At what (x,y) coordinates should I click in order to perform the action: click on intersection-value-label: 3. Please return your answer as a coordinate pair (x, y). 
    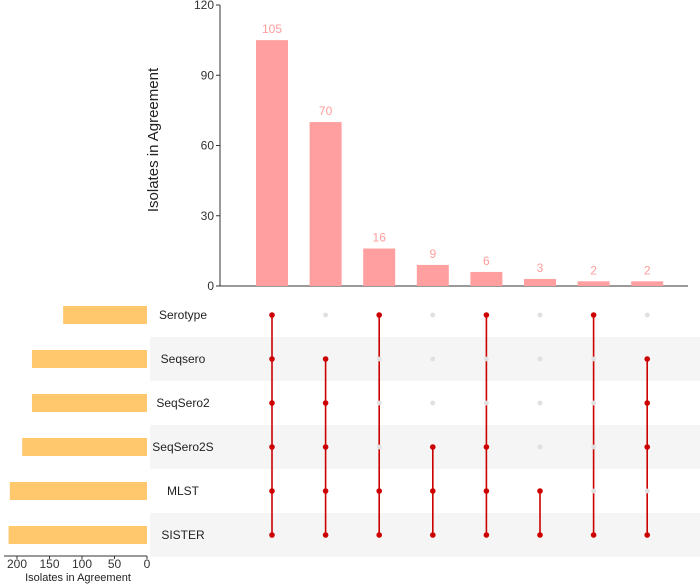
    Looking at the image, I should click on (540, 268).